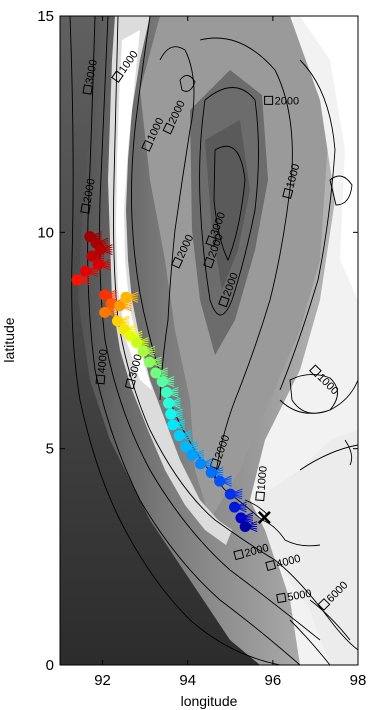 The height and width of the screenshot is (710, 377). What do you see at coordinates (264, 517) in the screenshot?
I see `cross-marker: ×` at bounding box center [264, 517].